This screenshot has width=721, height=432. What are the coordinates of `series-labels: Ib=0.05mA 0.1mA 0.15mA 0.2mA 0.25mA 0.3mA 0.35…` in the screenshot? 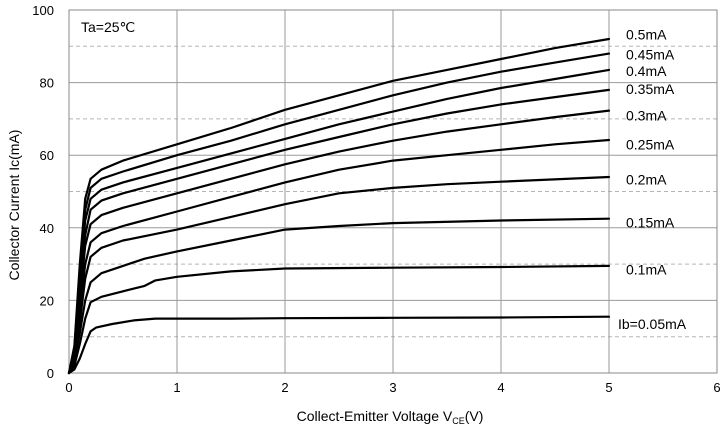 It's located at (652, 179).